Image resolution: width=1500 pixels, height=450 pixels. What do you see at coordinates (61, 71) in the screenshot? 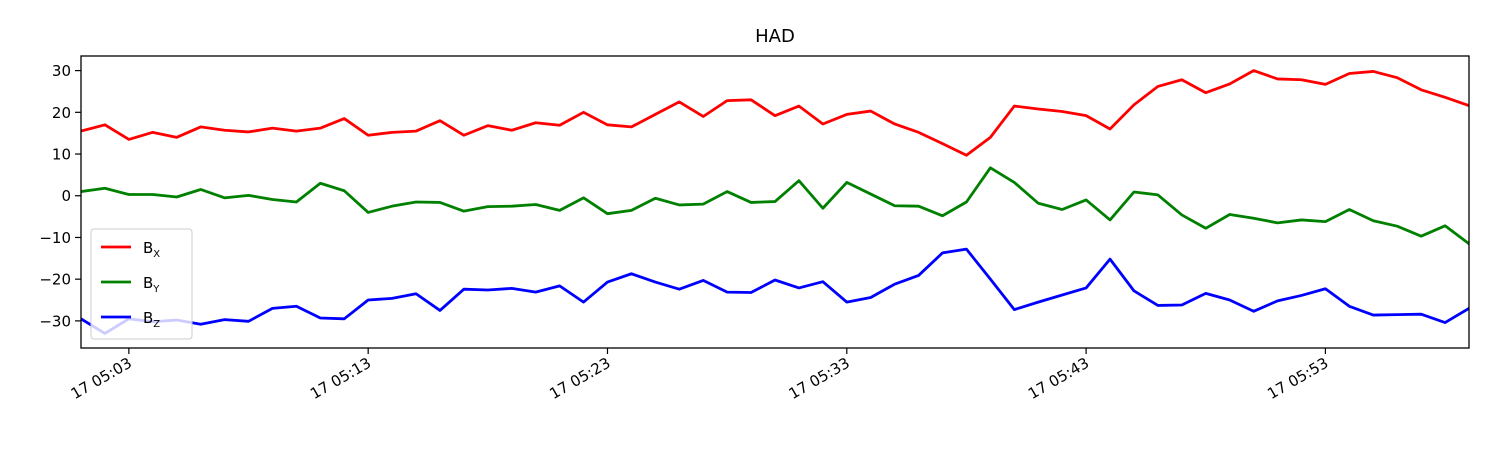
I see `y-tick-label: 30` at bounding box center [61, 71].